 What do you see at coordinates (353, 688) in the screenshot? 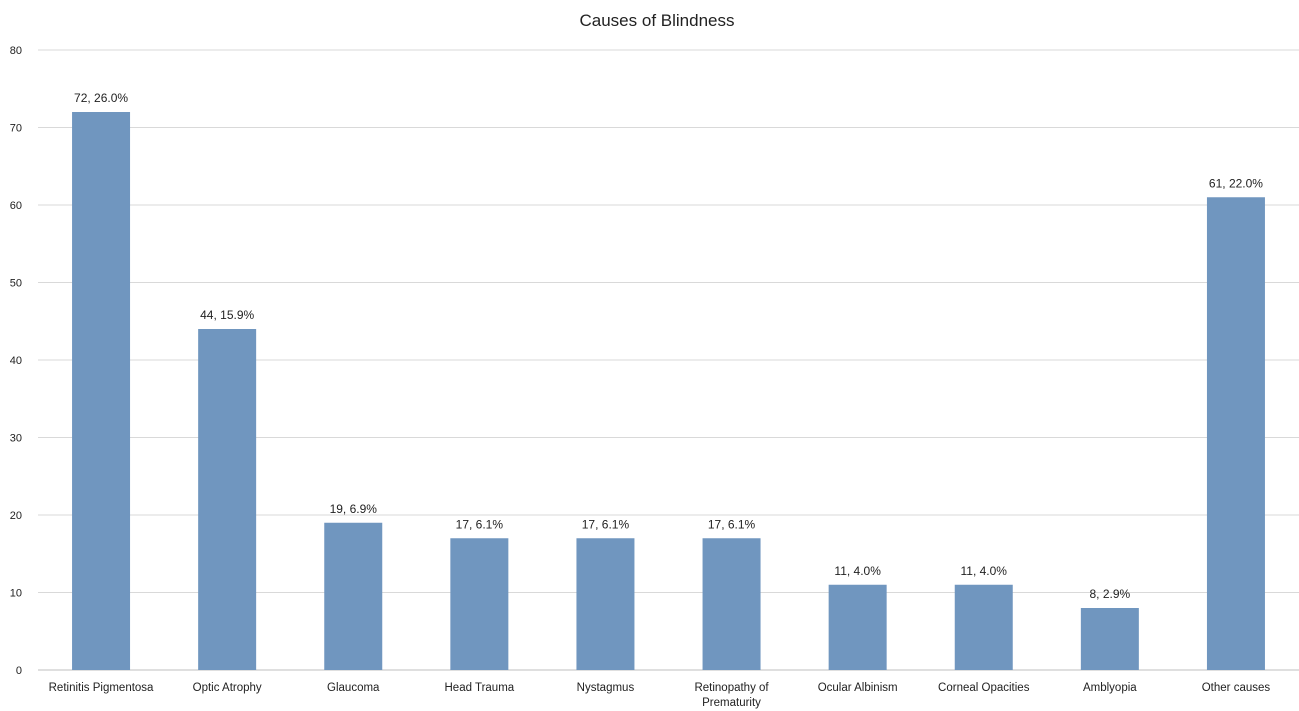
I see `x-tick-label: Glaucoma` at bounding box center [353, 688].